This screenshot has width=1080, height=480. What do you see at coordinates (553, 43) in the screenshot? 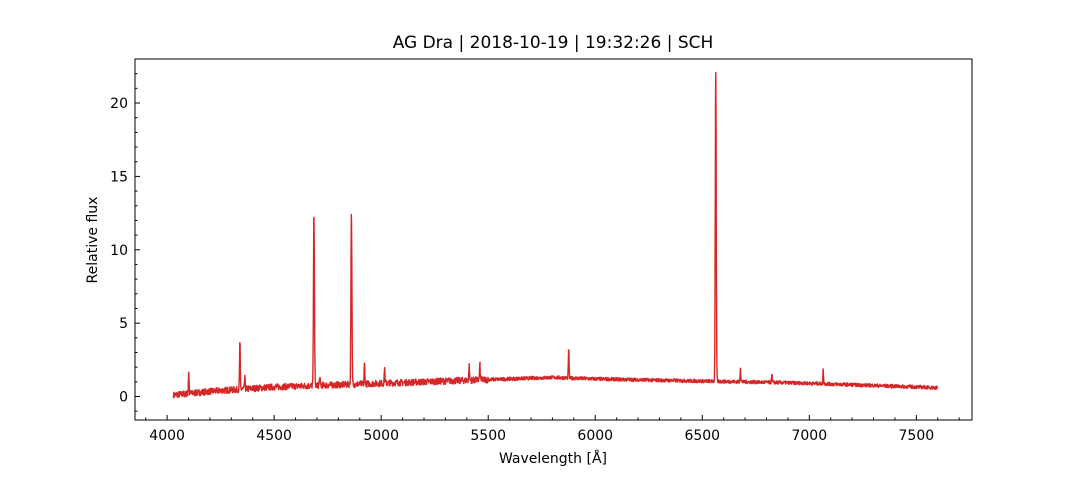
I see `chart-title: AG Dra | 2018-10-19 | 19:32:26 | SCH` at bounding box center [553, 43].